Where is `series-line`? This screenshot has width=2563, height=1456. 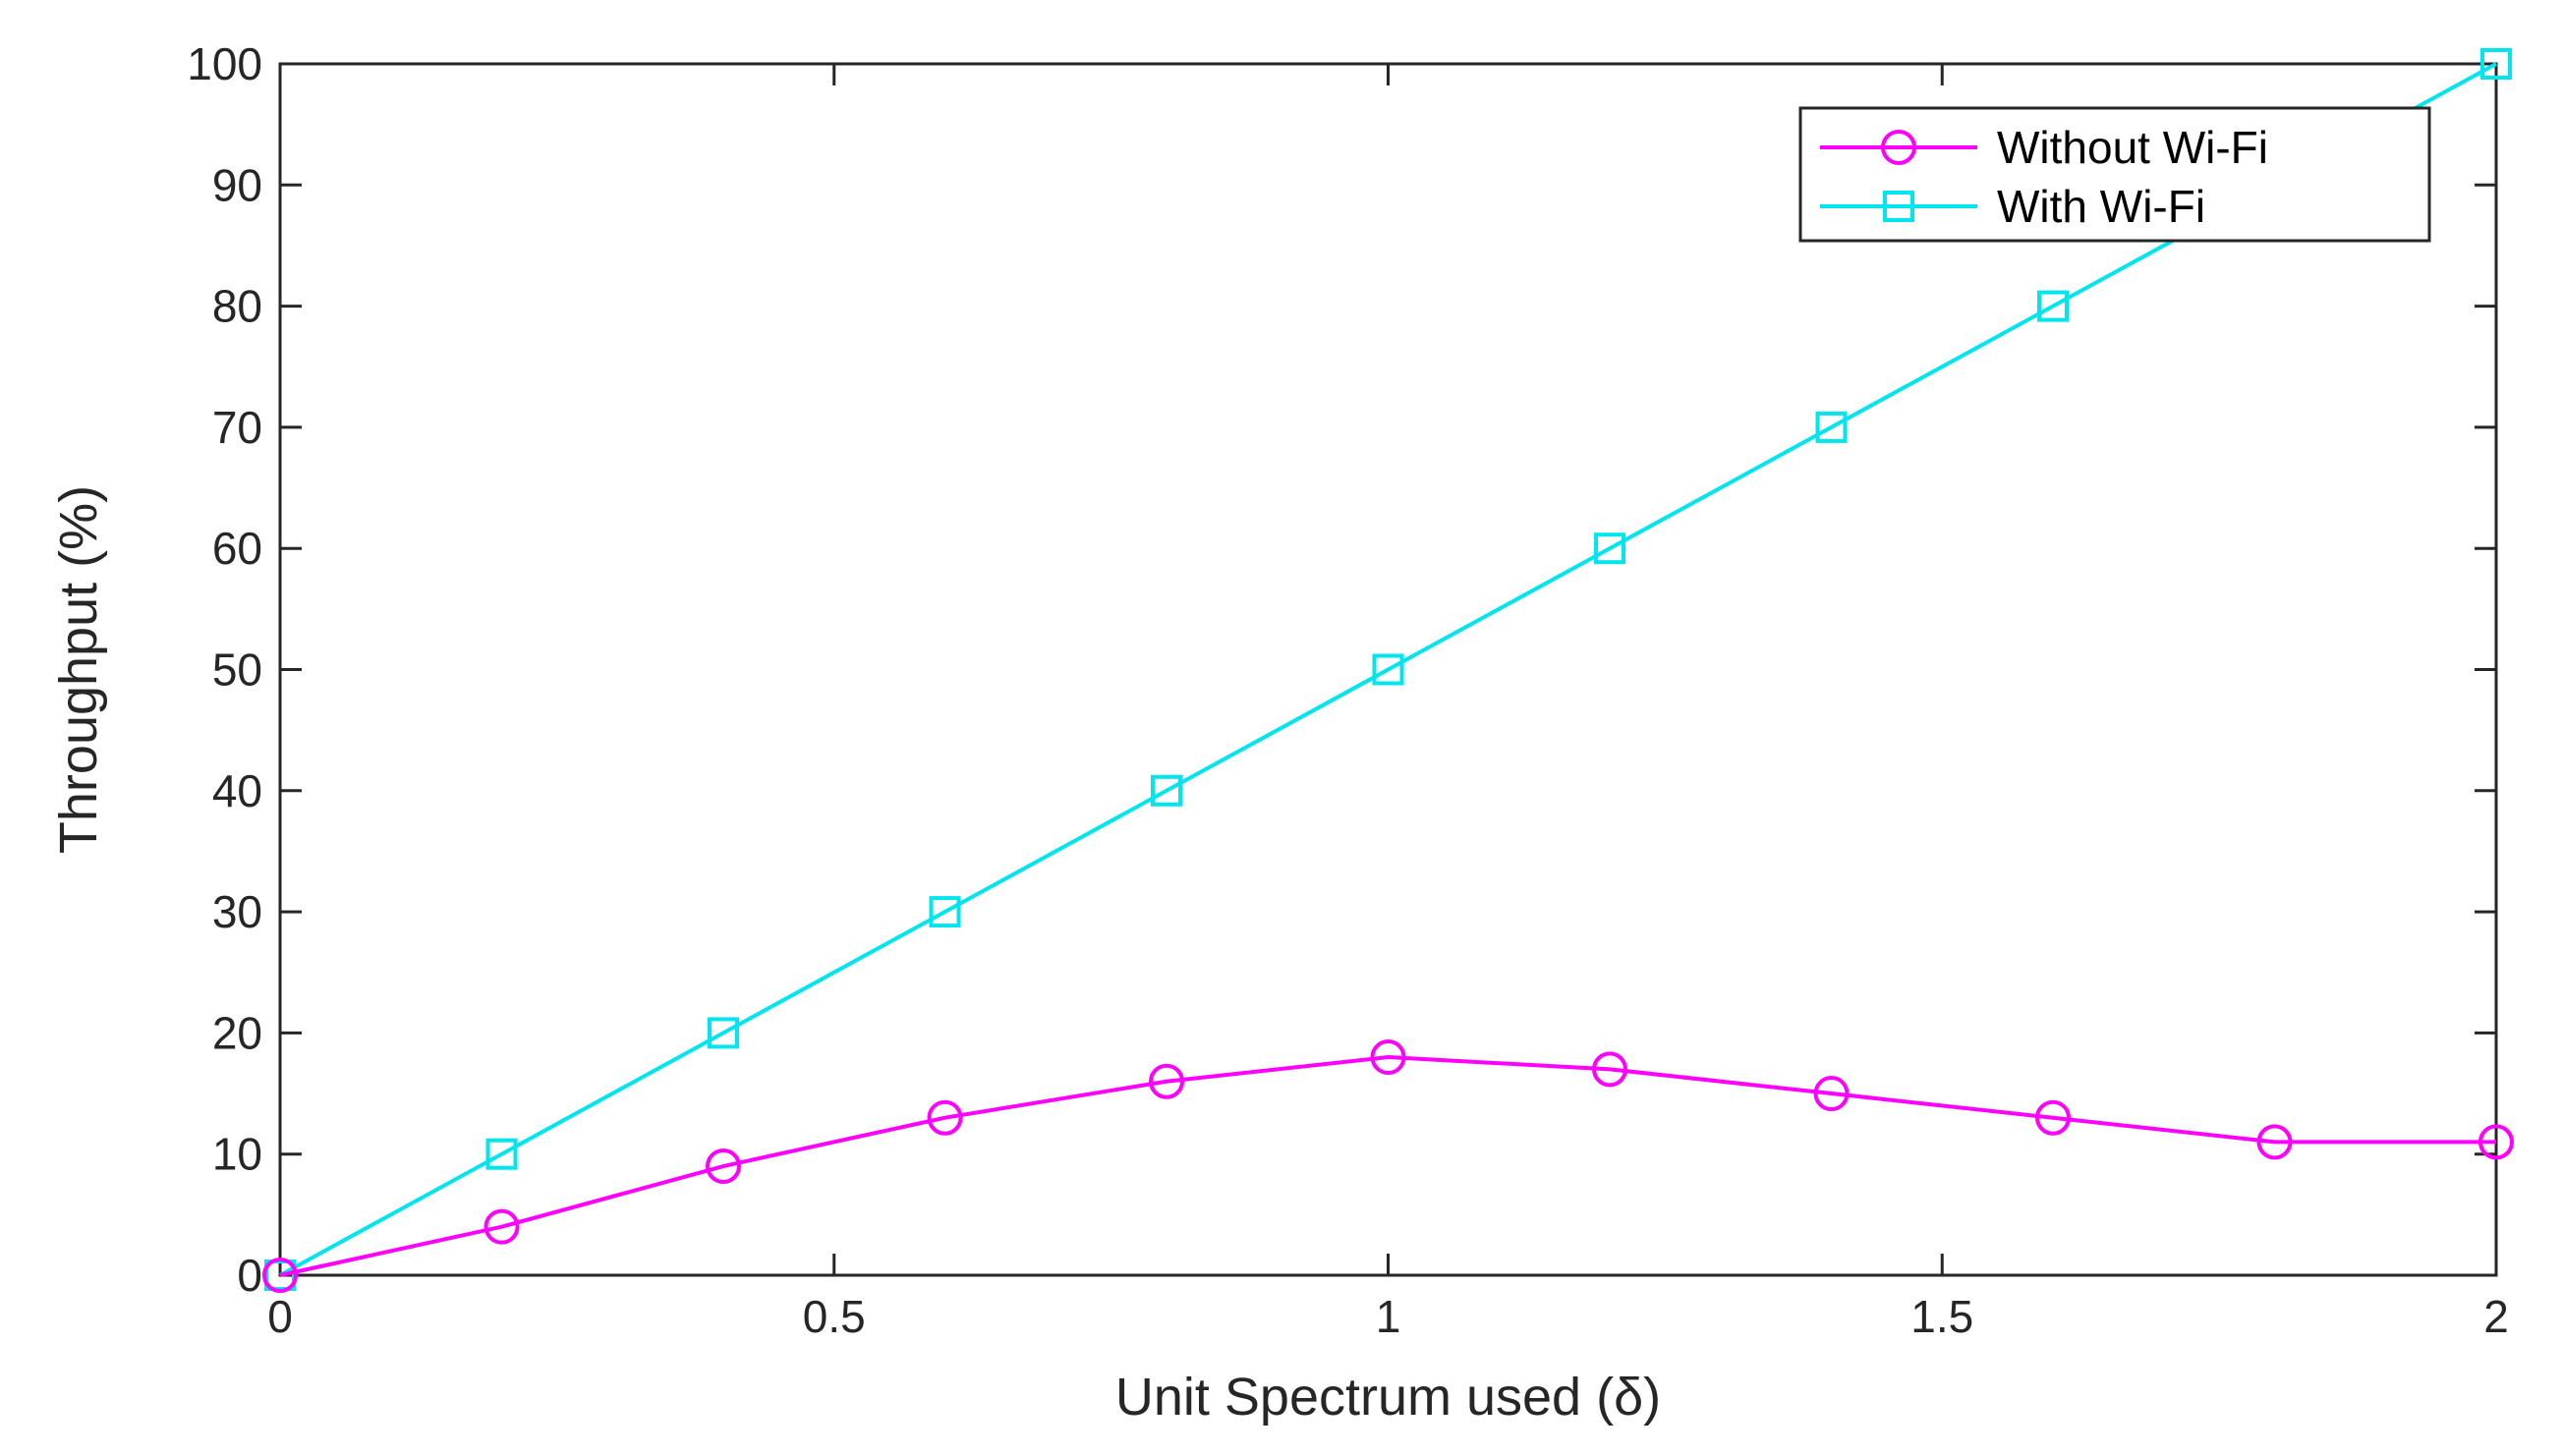
series-line is located at coordinates (1387, 1166).